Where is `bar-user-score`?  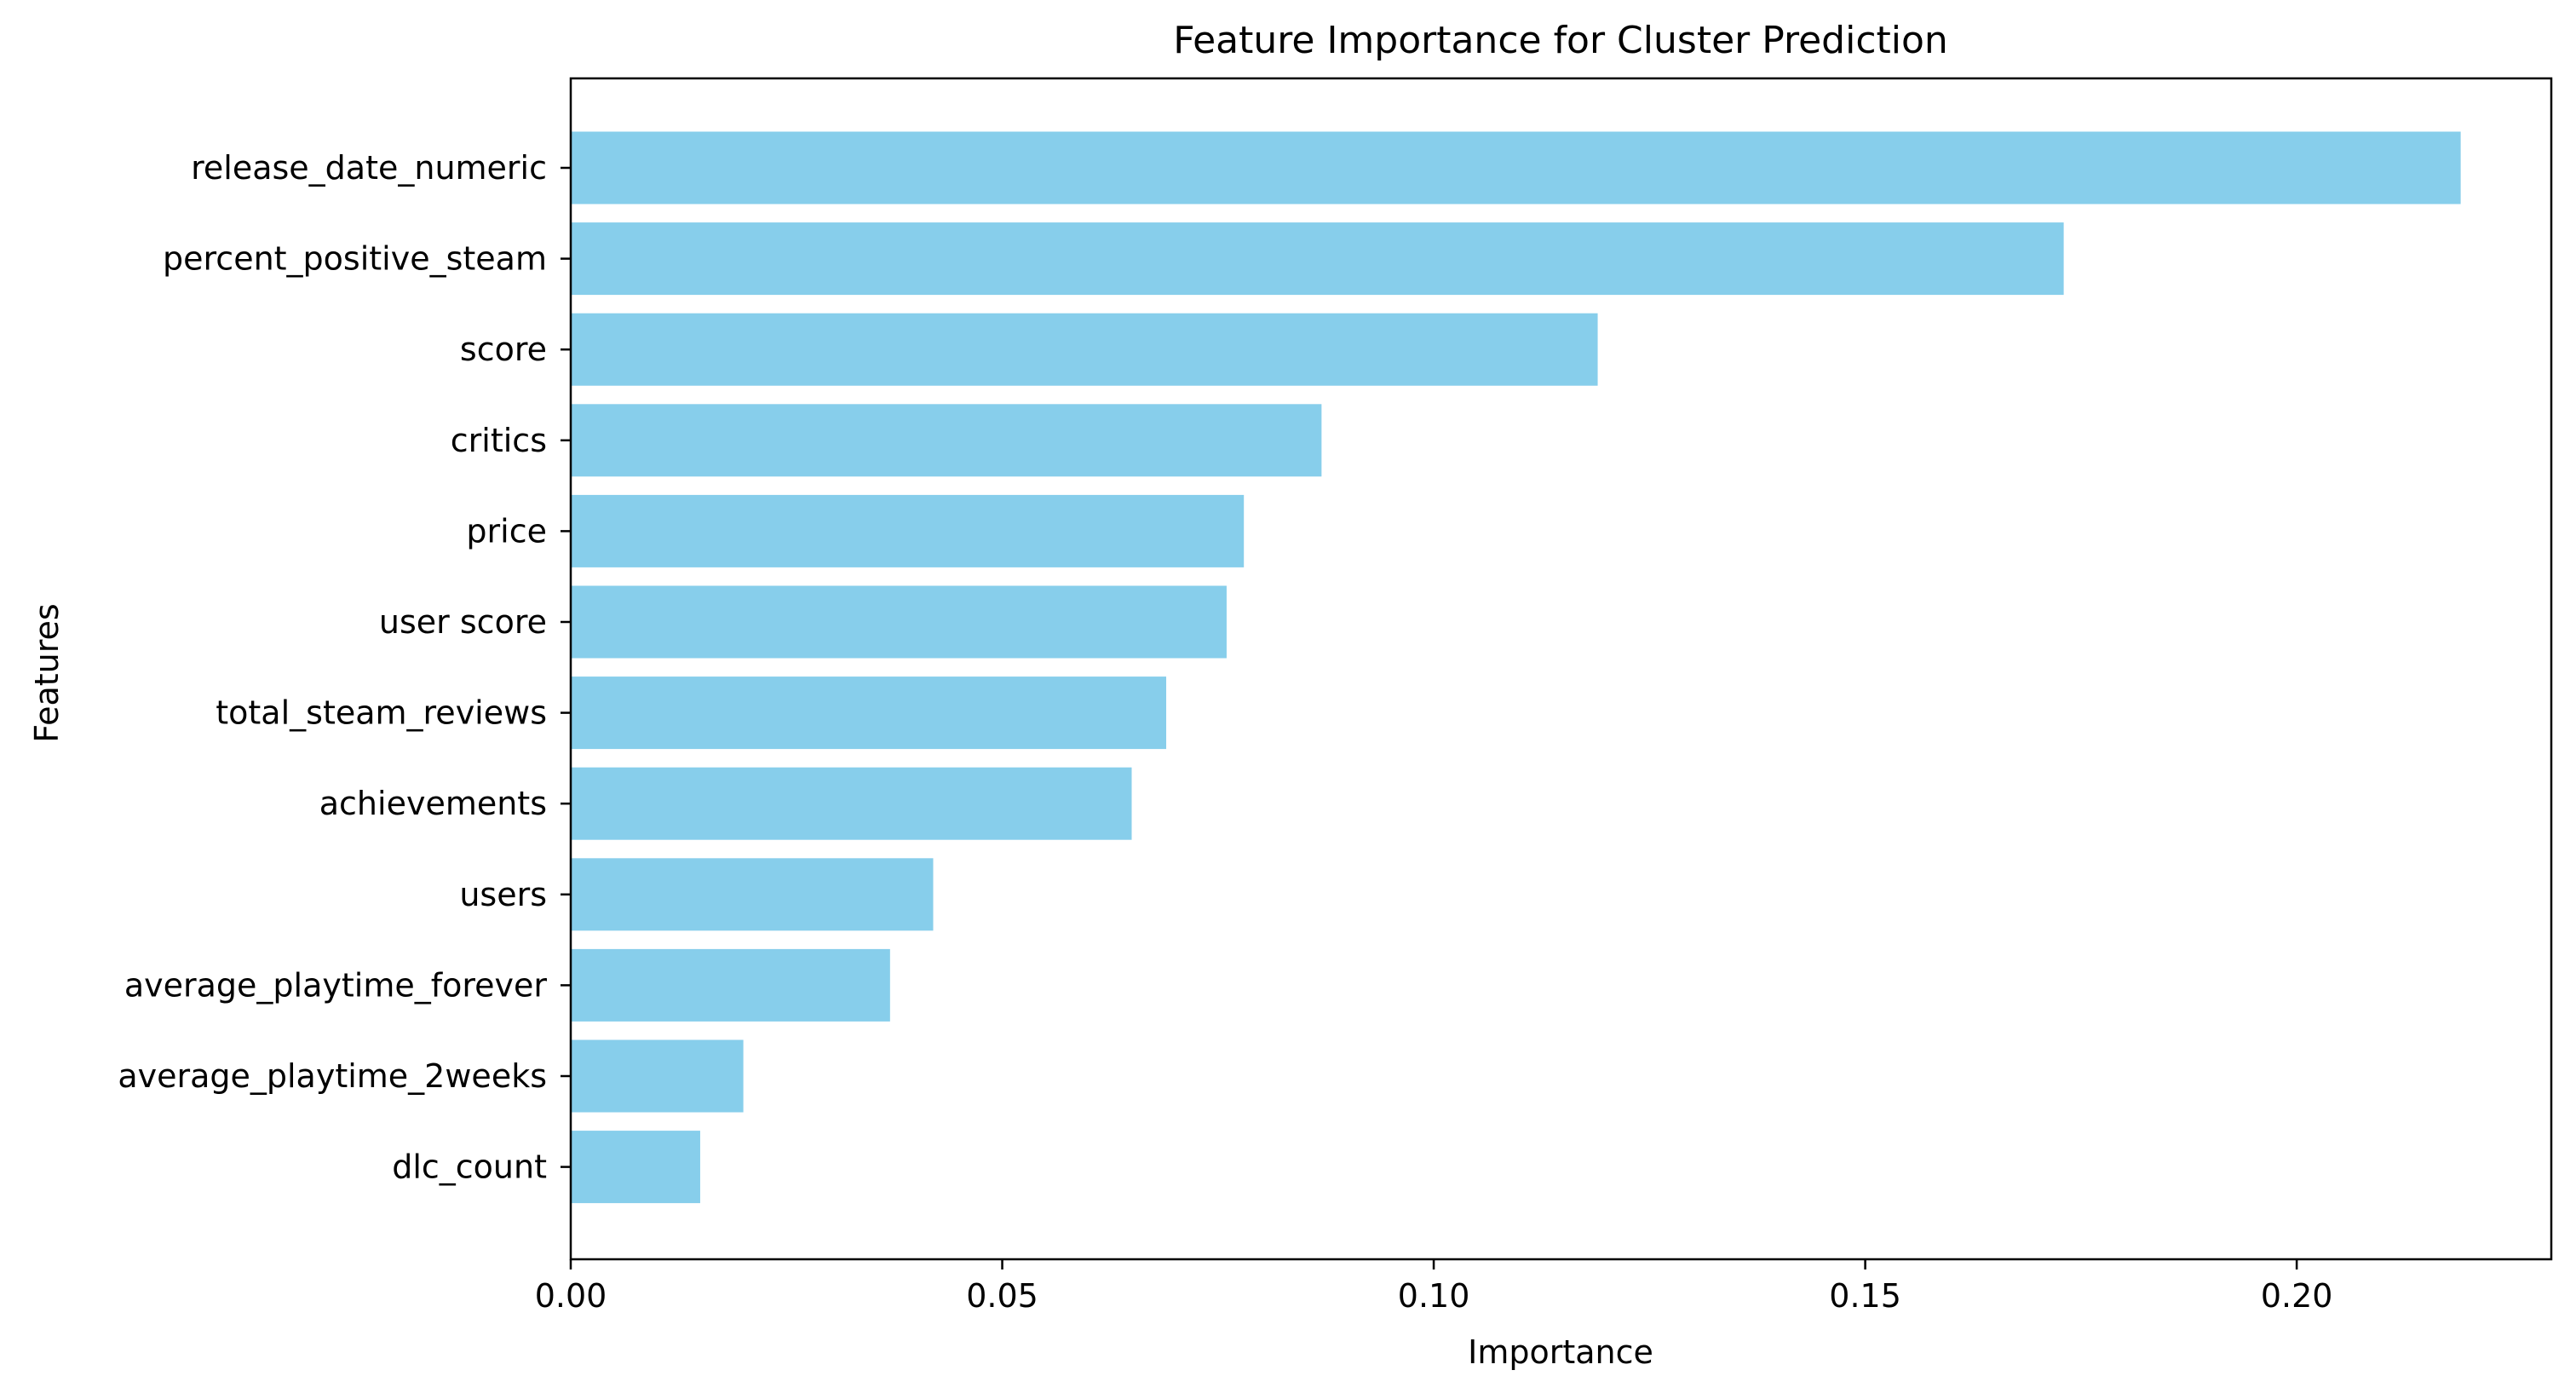
bar-user-score is located at coordinates (899, 622).